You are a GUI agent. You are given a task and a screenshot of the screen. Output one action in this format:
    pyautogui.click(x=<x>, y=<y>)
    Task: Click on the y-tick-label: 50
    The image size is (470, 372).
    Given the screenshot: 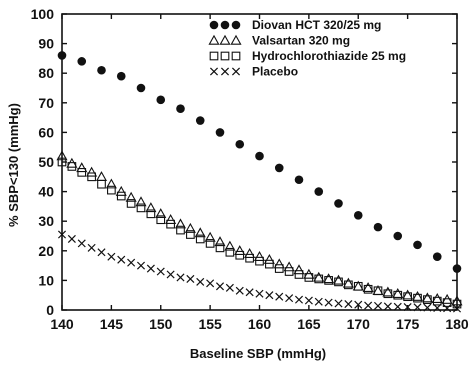 What is the action you would take?
    pyautogui.click(x=46, y=162)
    